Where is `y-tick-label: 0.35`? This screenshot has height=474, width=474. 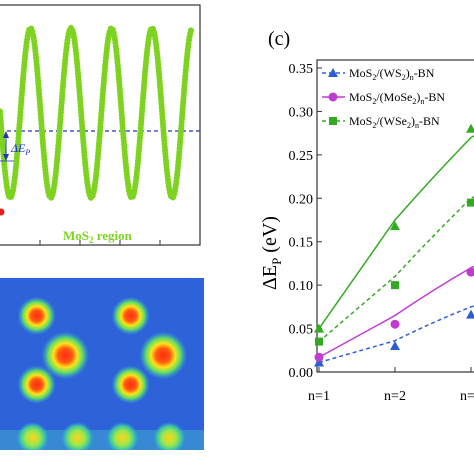
y-tick-label: 0.35 is located at coordinates (301, 69).